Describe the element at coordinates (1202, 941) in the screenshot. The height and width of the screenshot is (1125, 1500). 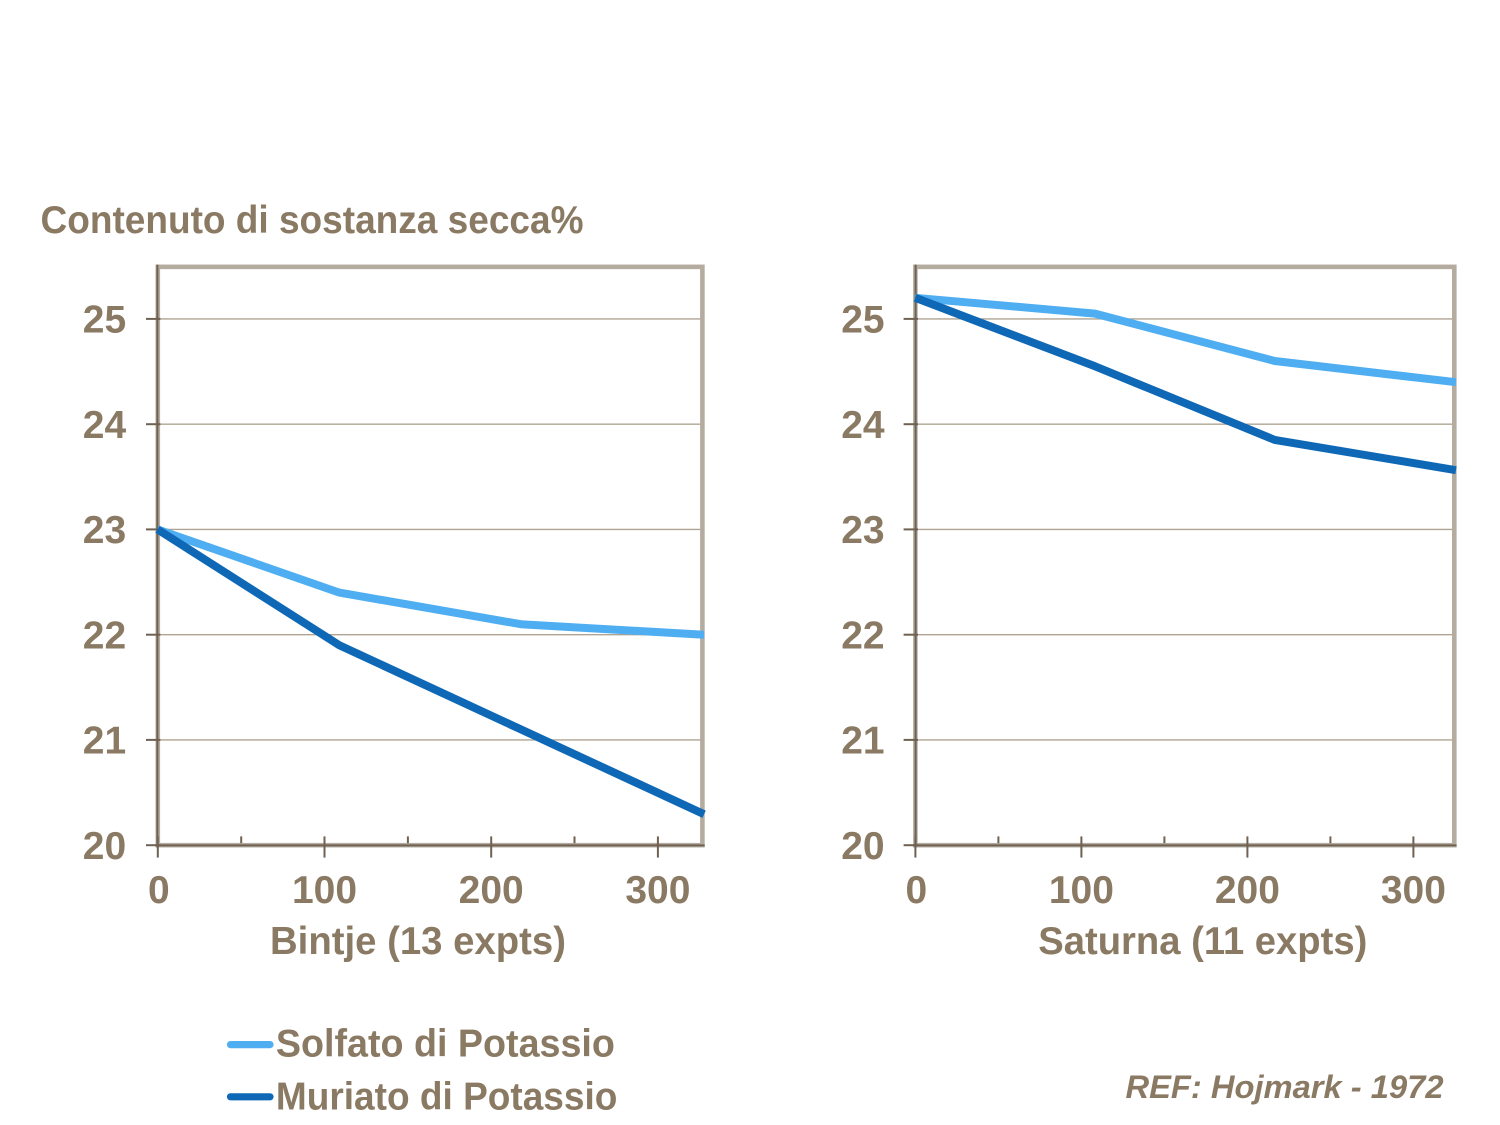
I see `svg-text: Saturna (11 expts)` at that location.